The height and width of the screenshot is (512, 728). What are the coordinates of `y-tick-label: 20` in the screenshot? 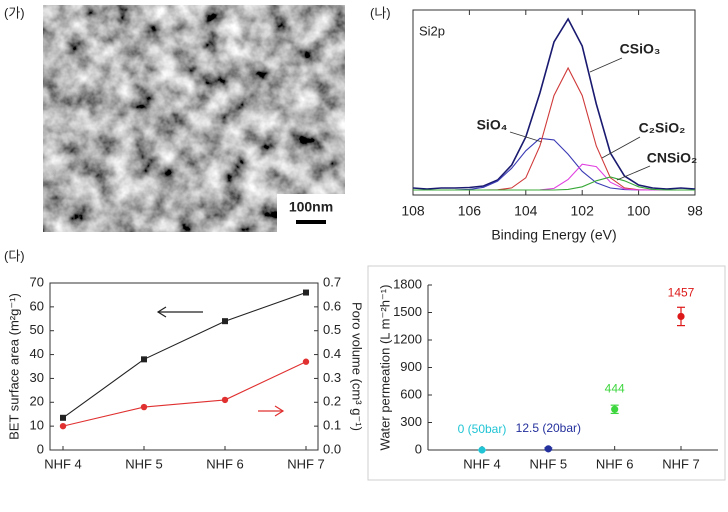 It's located at (37, 401).